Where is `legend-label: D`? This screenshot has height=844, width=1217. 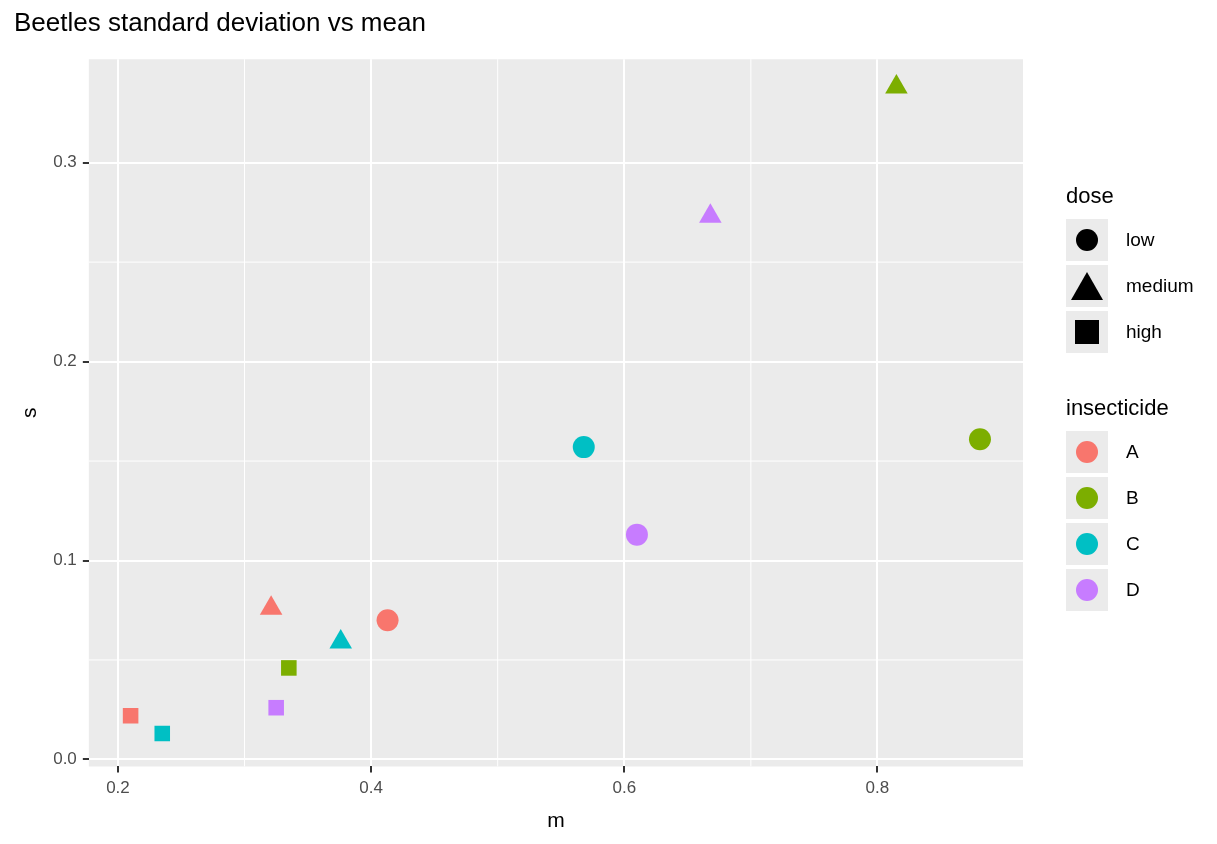 legend-label: D is located at coordinates (1133, 590).